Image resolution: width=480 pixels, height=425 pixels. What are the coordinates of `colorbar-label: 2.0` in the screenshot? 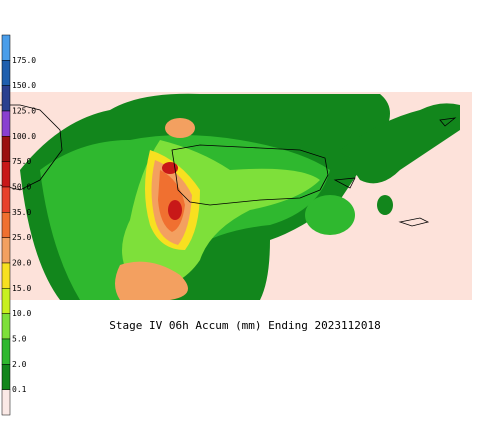 It's located at (19, 364).